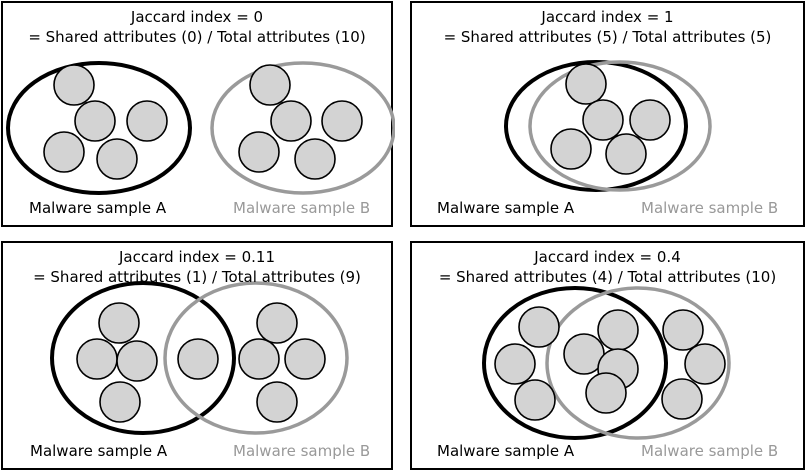 The width and height of the screenshot is (806, 472). I want to click on jaccard-index-title: Jaccard index = 0.11, so click(197, 257).